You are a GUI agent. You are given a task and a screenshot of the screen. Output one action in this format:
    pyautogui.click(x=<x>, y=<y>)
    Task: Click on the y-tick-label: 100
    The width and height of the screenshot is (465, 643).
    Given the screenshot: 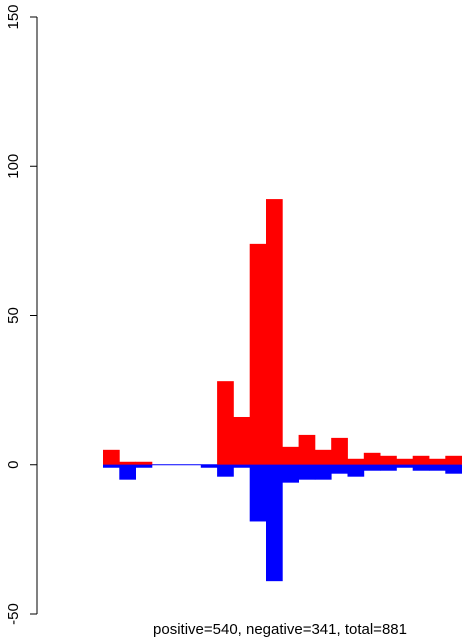 What is the action you would take?
    pyautogui.click(x=13, y=166)
    